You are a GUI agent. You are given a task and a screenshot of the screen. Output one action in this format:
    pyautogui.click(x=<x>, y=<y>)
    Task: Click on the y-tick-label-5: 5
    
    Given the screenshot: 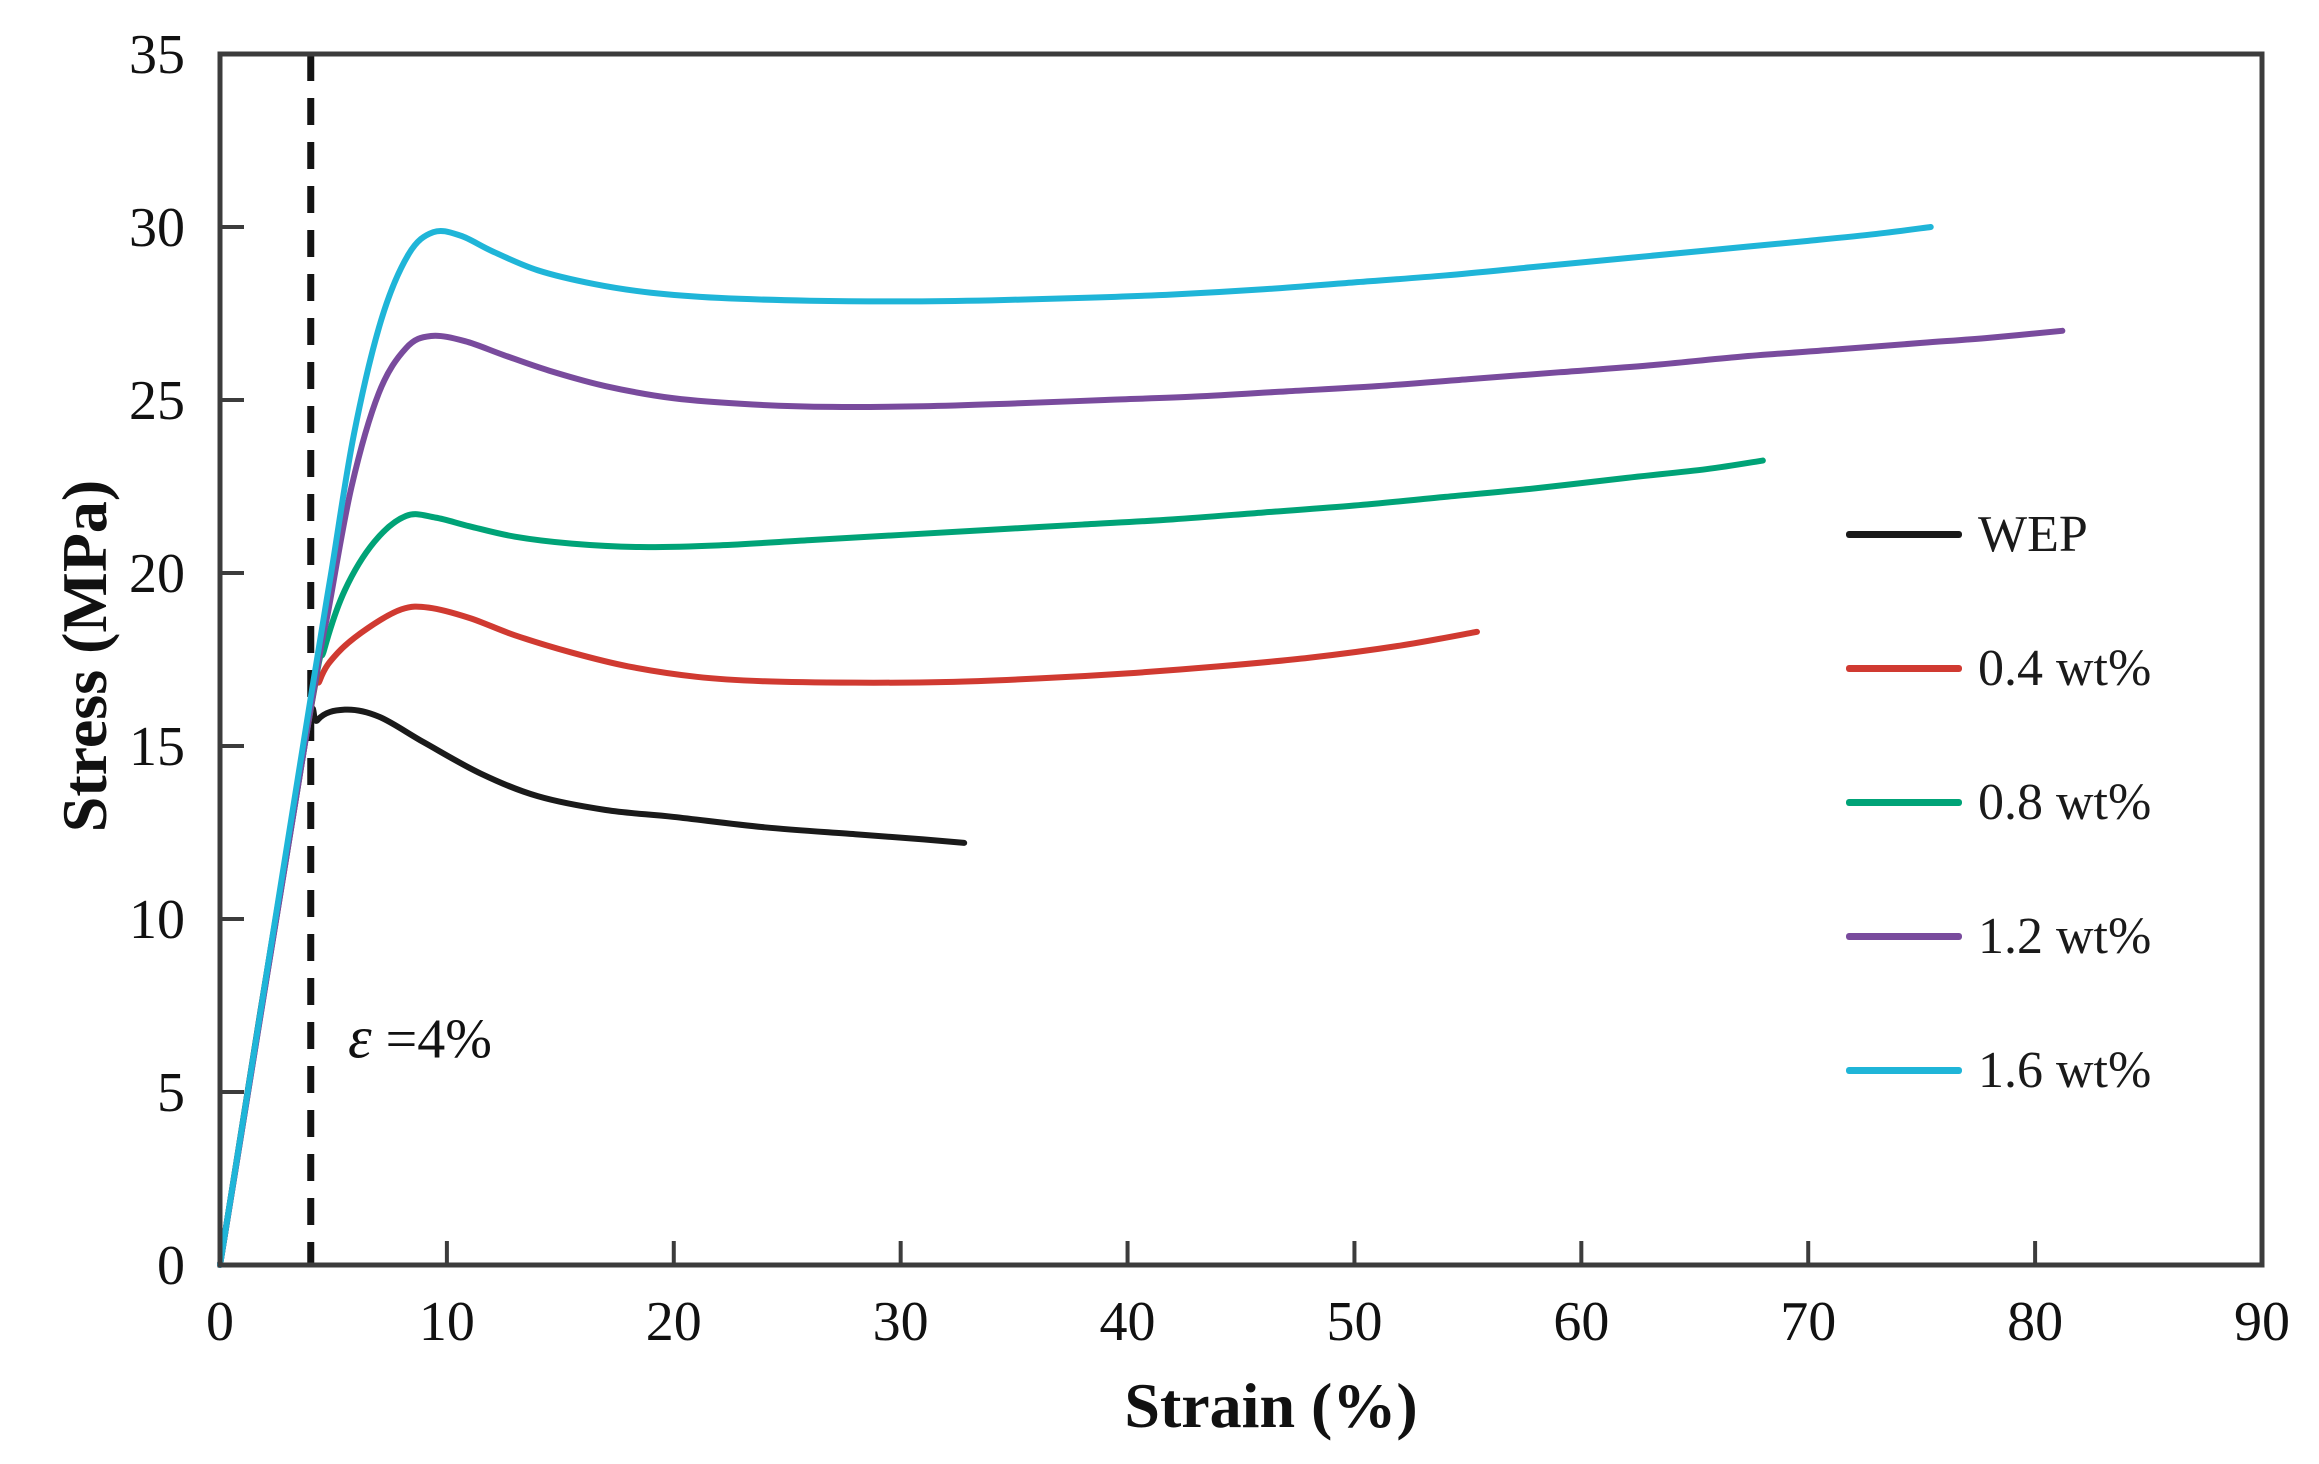 What is the action you would take?
    pyautogui.click(x=171, y=1093)
    